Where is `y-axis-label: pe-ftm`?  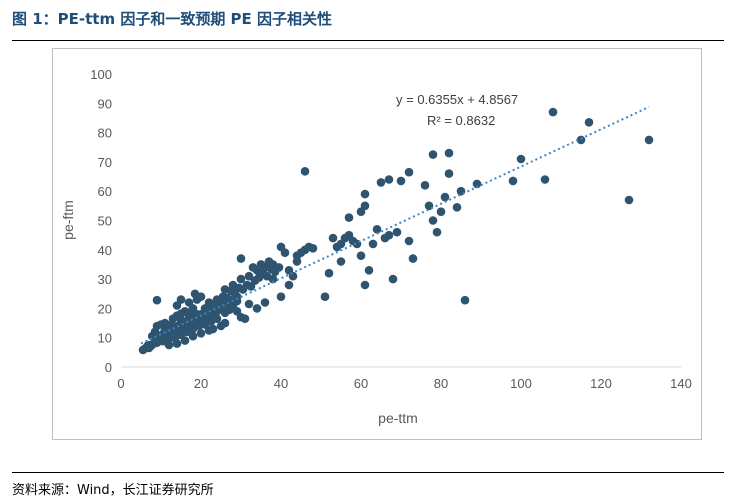 y-axis-label: pe-ftm is located at coordinates (68, 220).